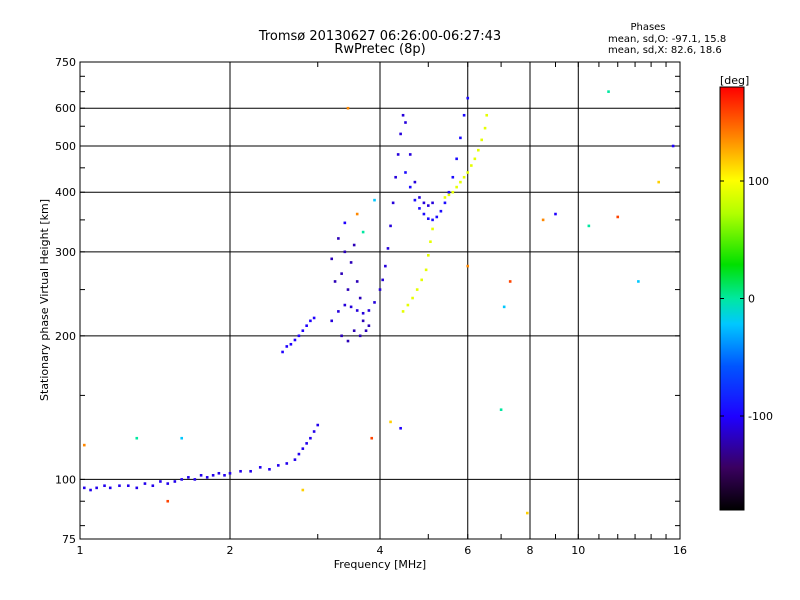 The height and width of the screenshot is (600, 800). What do you see at coordinates (44, 300) in the screenshot?
I see `y-axis-title: Stationary phase Virtual Height [km]` at bounding box center [44, 300].